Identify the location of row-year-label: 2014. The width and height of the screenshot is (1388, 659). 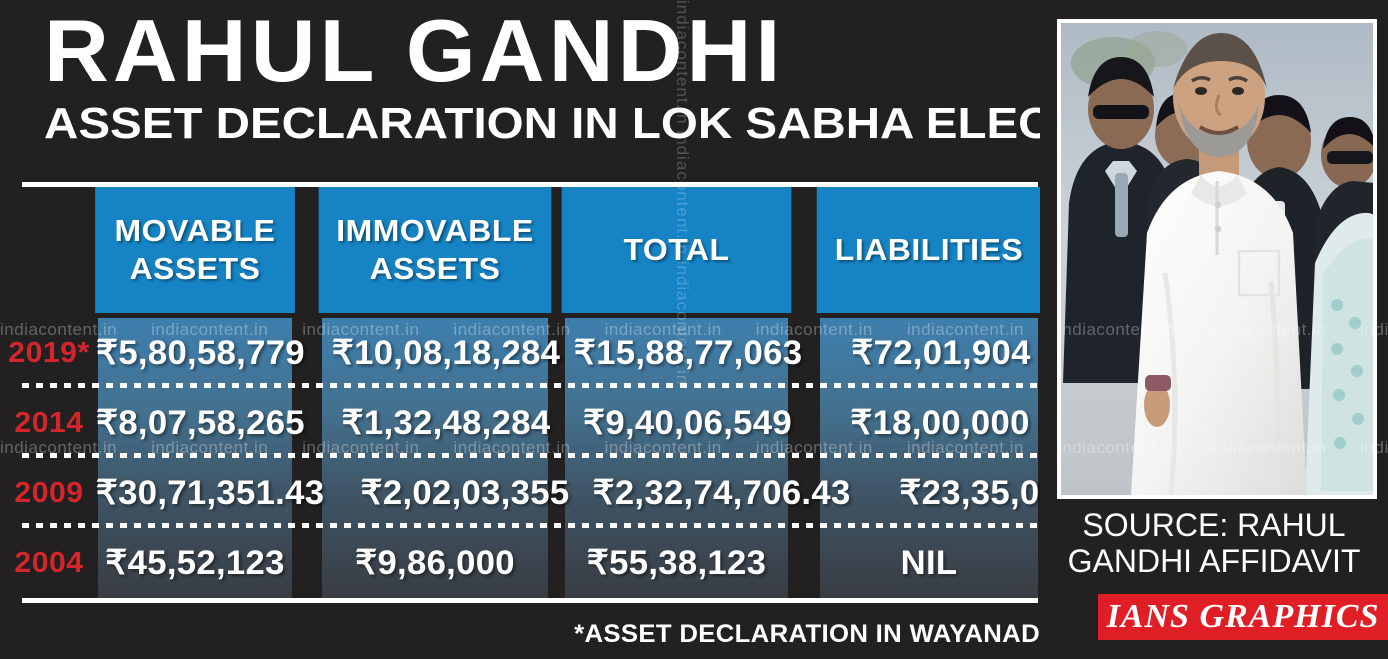
(49, 422).